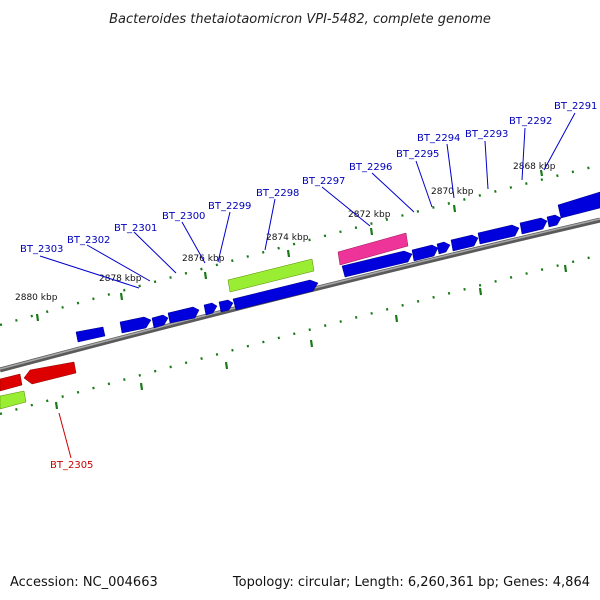  Describe the element at coordinates (373, 249) in the screenshot. I see `pseudo-gene-block` at that location.